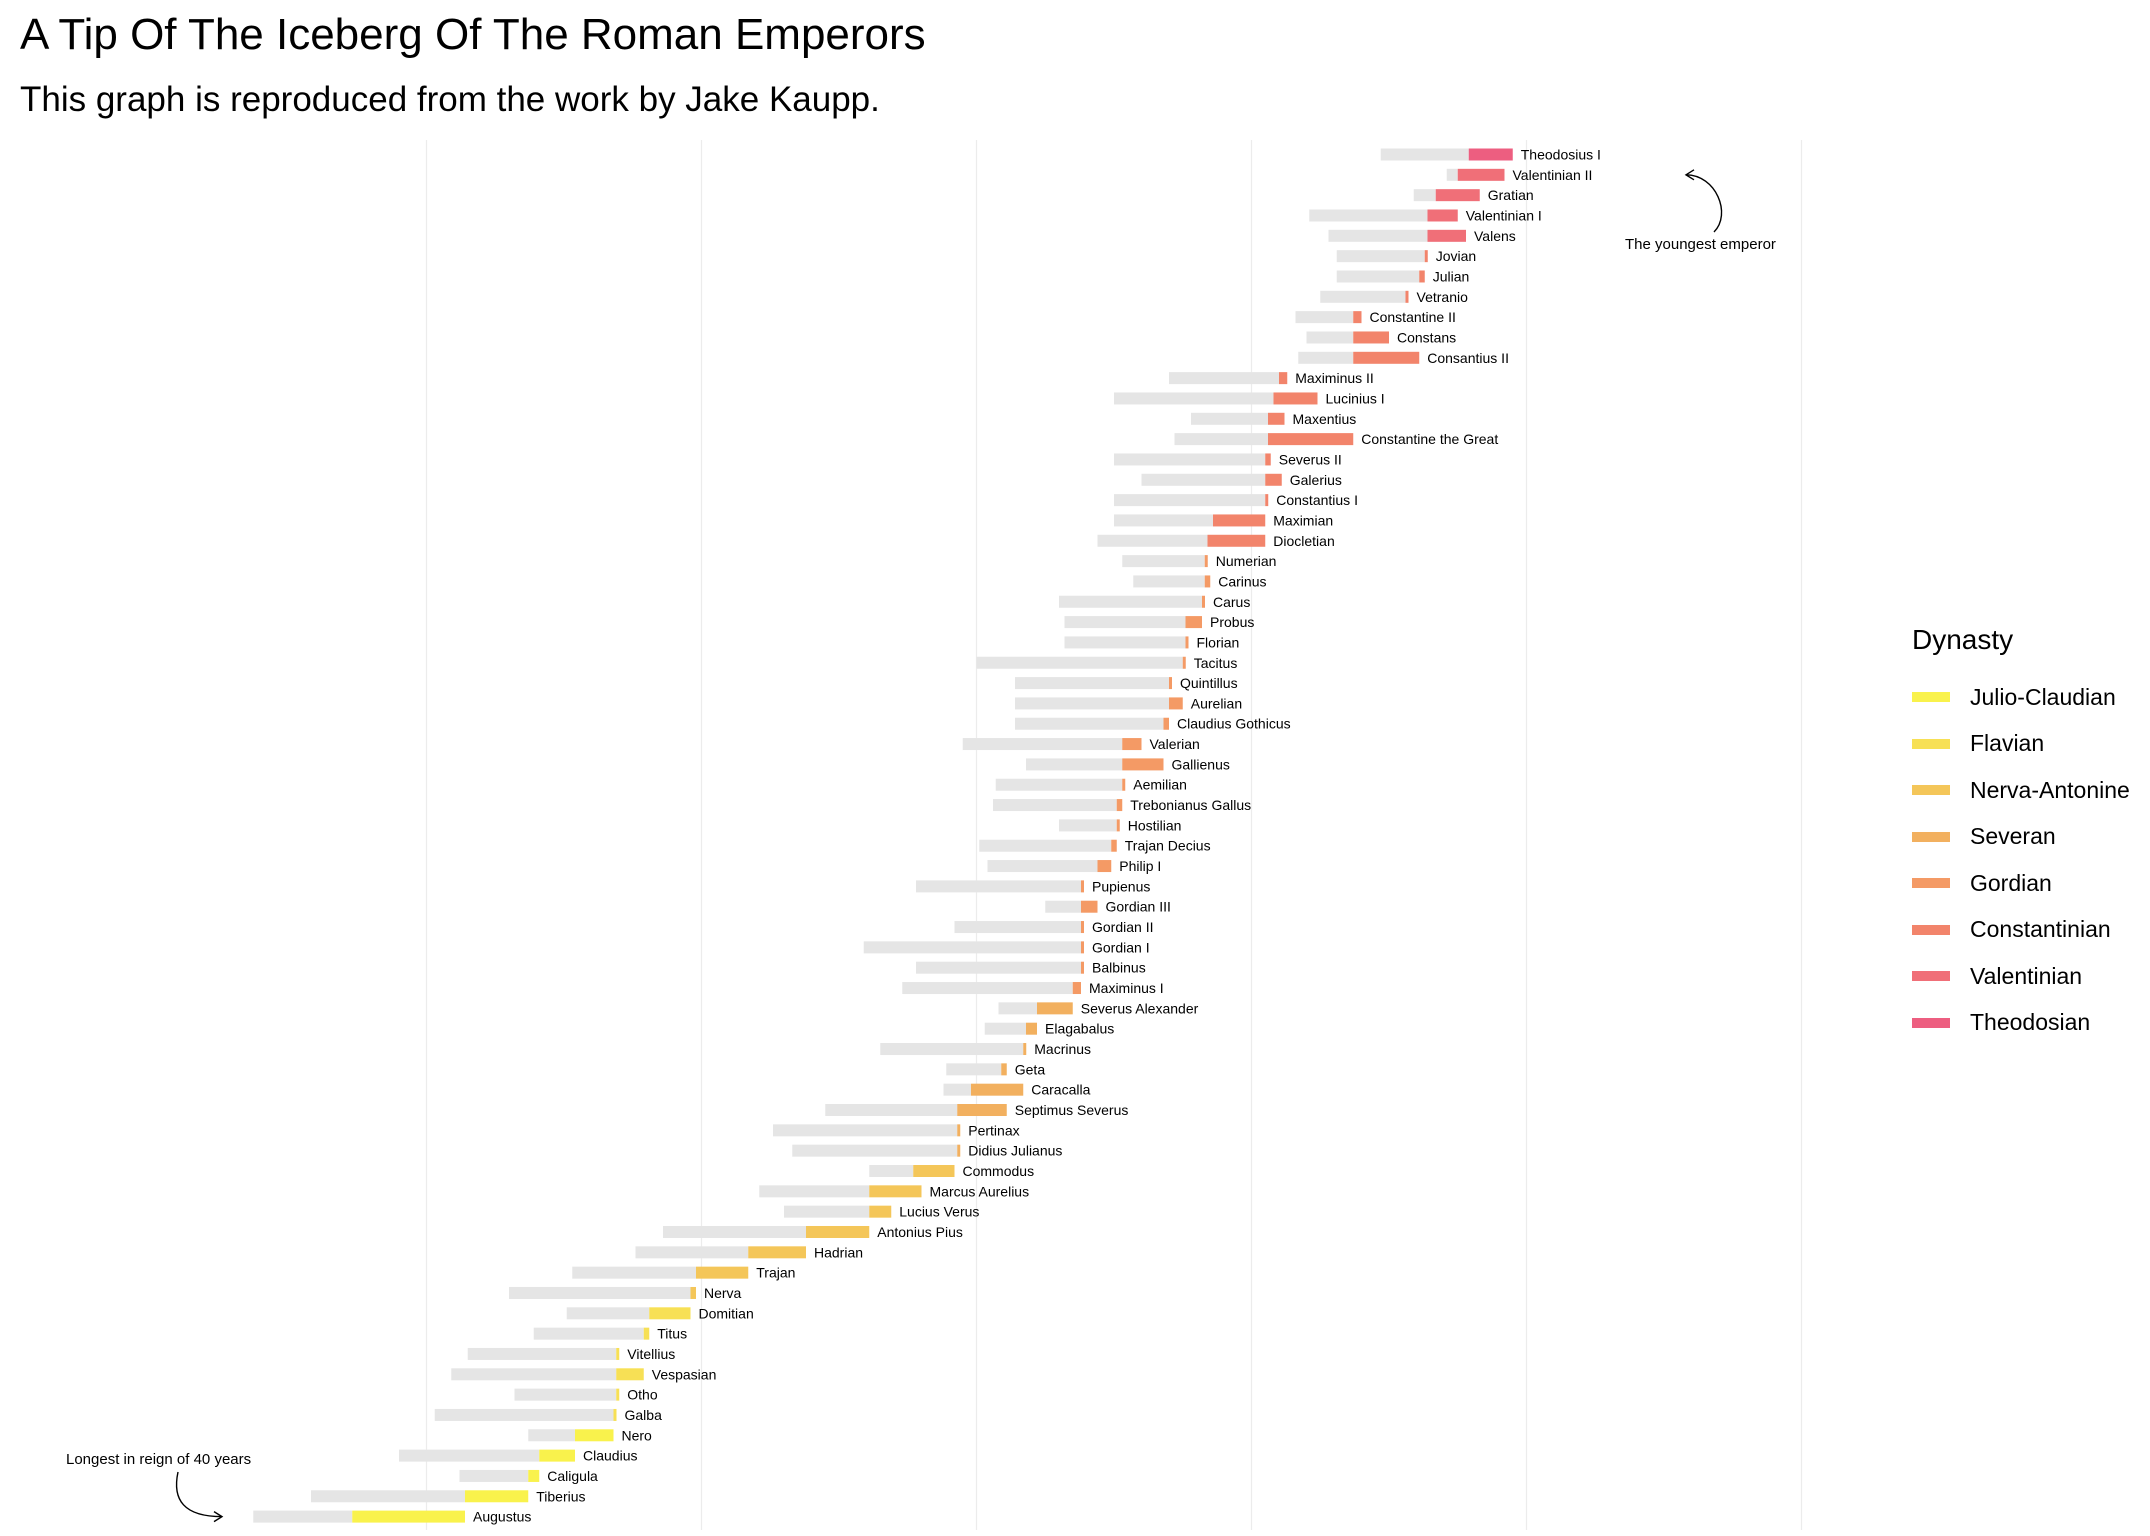 Image resolution: width=2150 pixels, height=1536 pixels. Describe the element at coordinates (881, 1212) in the screenshot. I see `emperor-row: Lucius Verus` at that location.